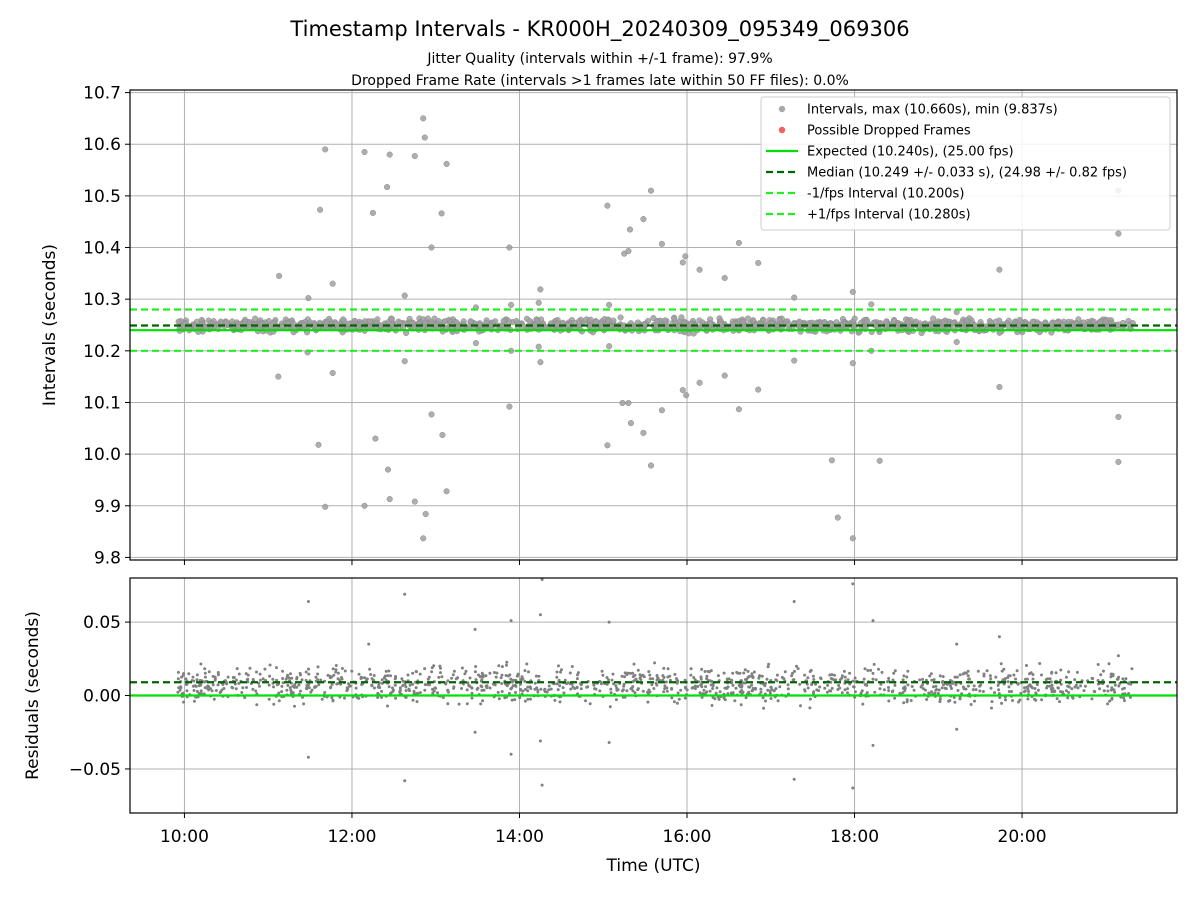 This screenshot has height=900, width=1200. What do you see at coordinates (107, 558) in the screenshot?
I see `y-tick-label: 9.8` at bounding box center [107, 558].